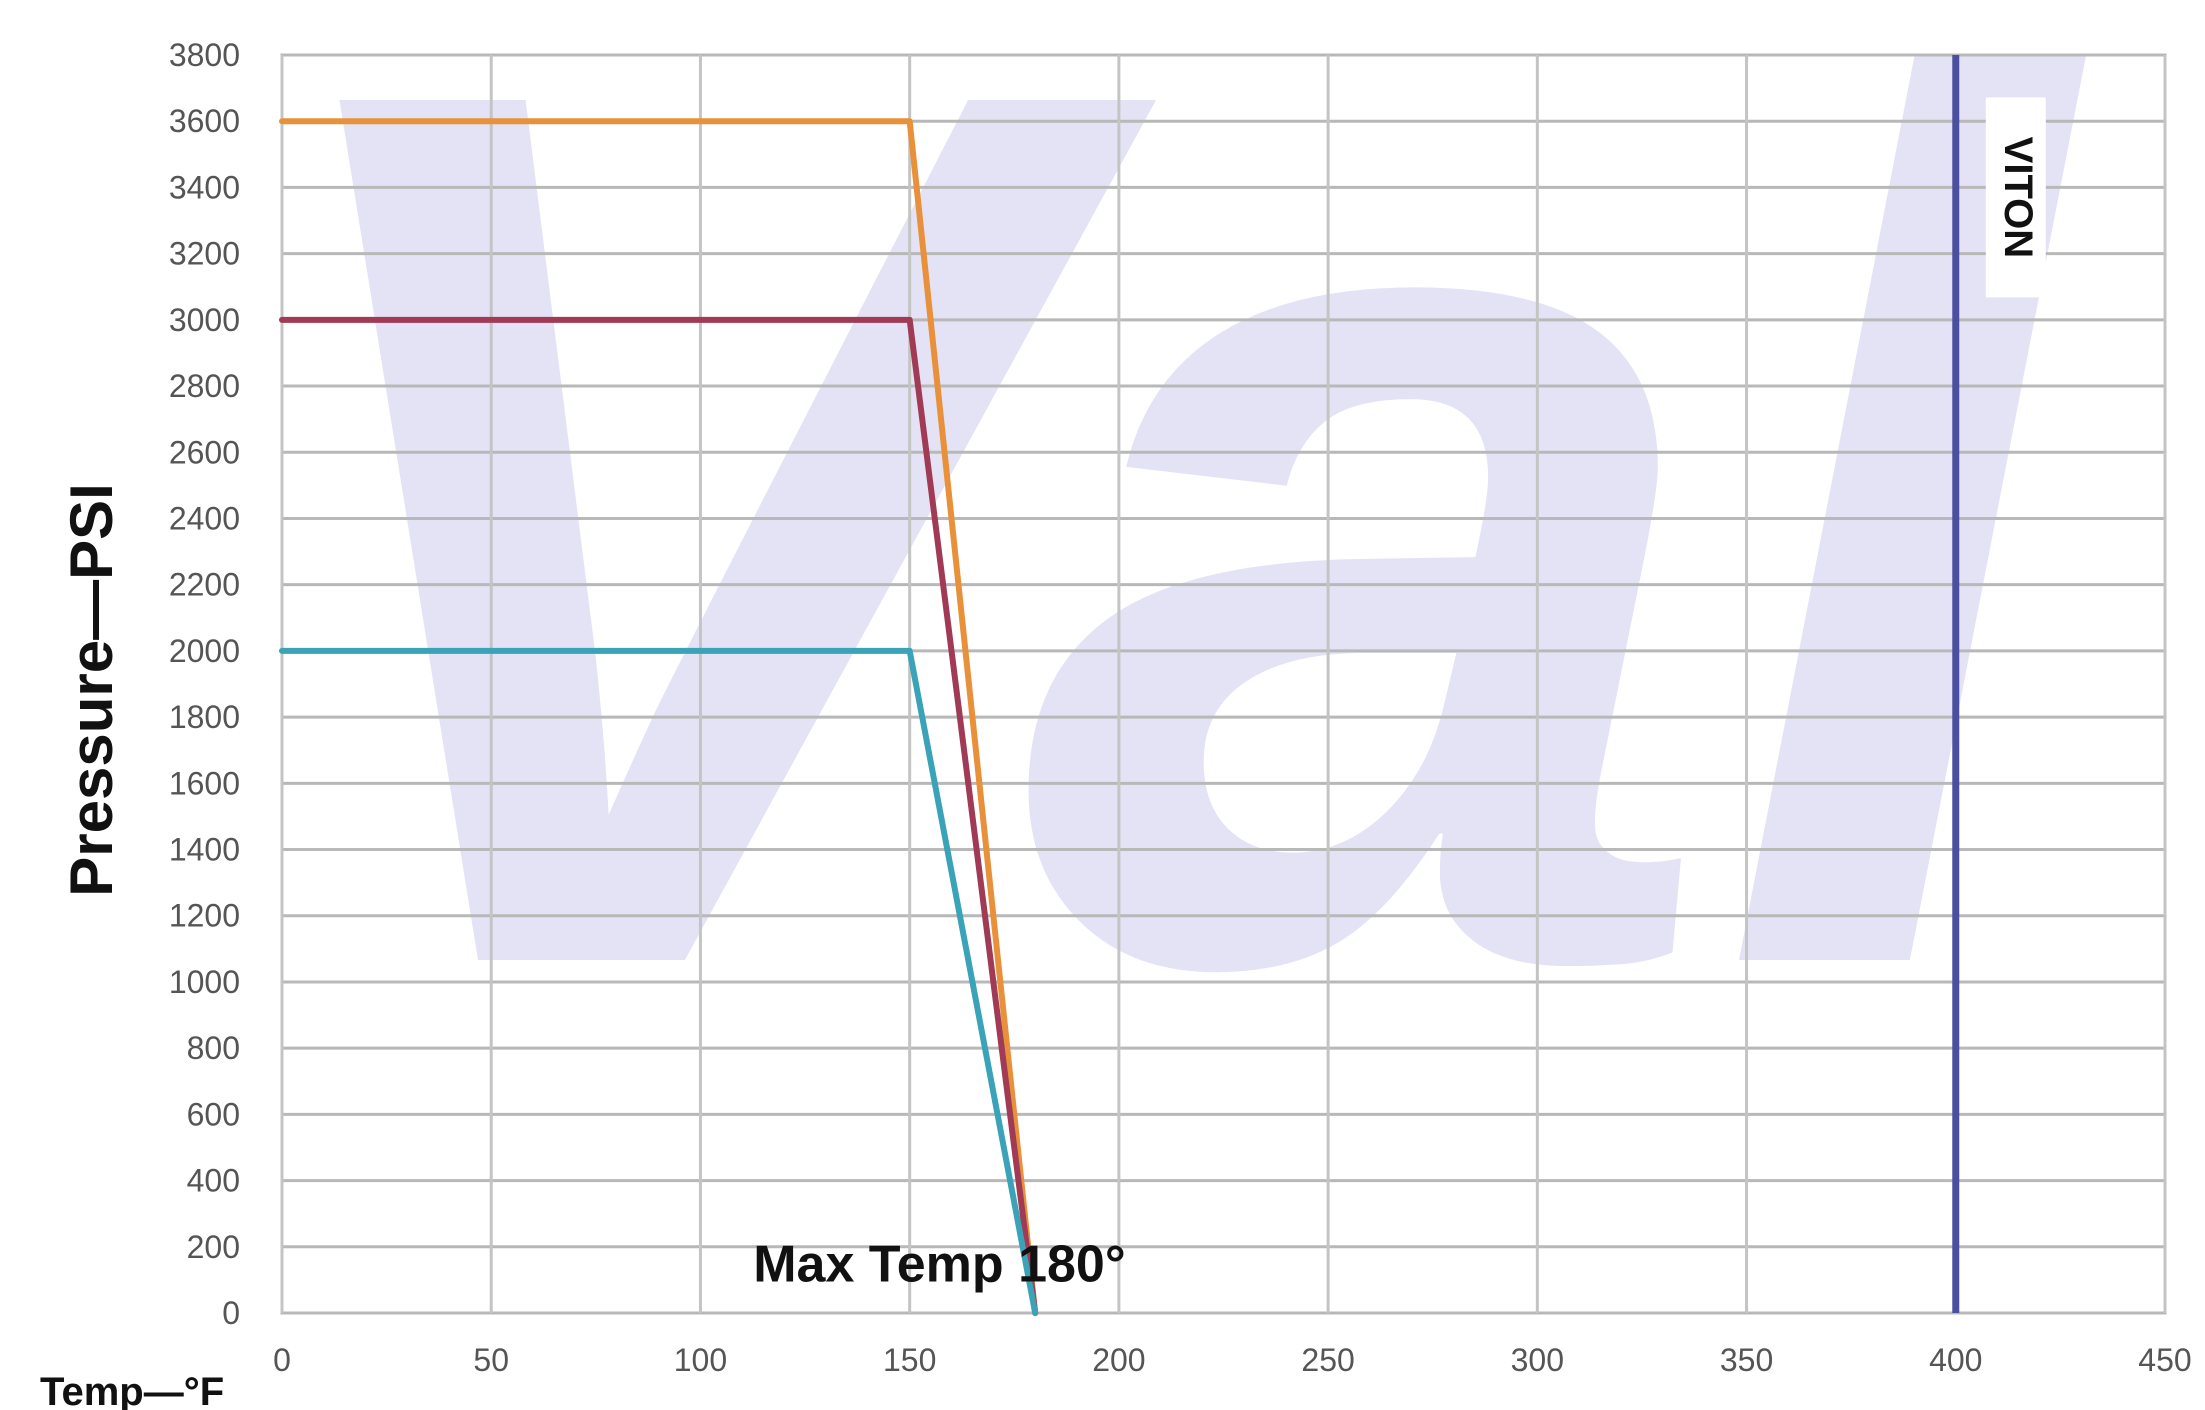 Image resolution: width=2205 pixels, height=1410 pixels. I want to click on y-tick-label: 1400, so click(204, 850).